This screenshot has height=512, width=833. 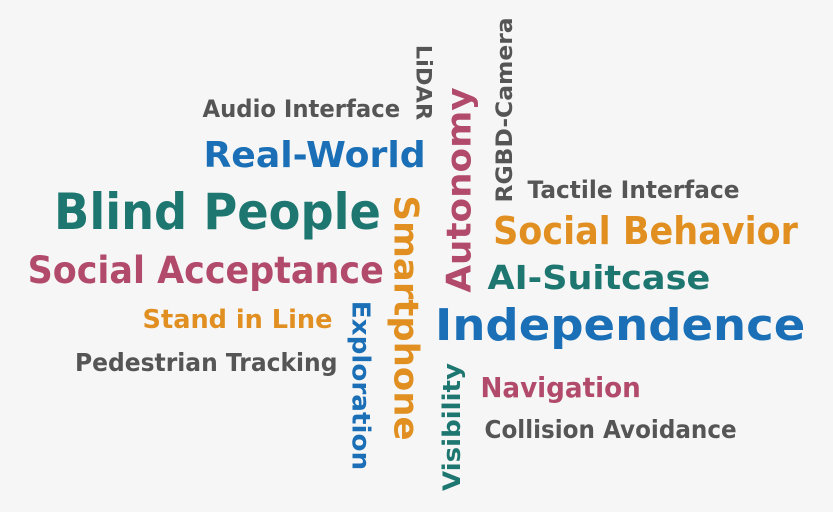 What do you see at coordinates (645, 231) in the screenshot?
I see `word-social-behavior: Social Behavior` at bounding box center [645, 231].